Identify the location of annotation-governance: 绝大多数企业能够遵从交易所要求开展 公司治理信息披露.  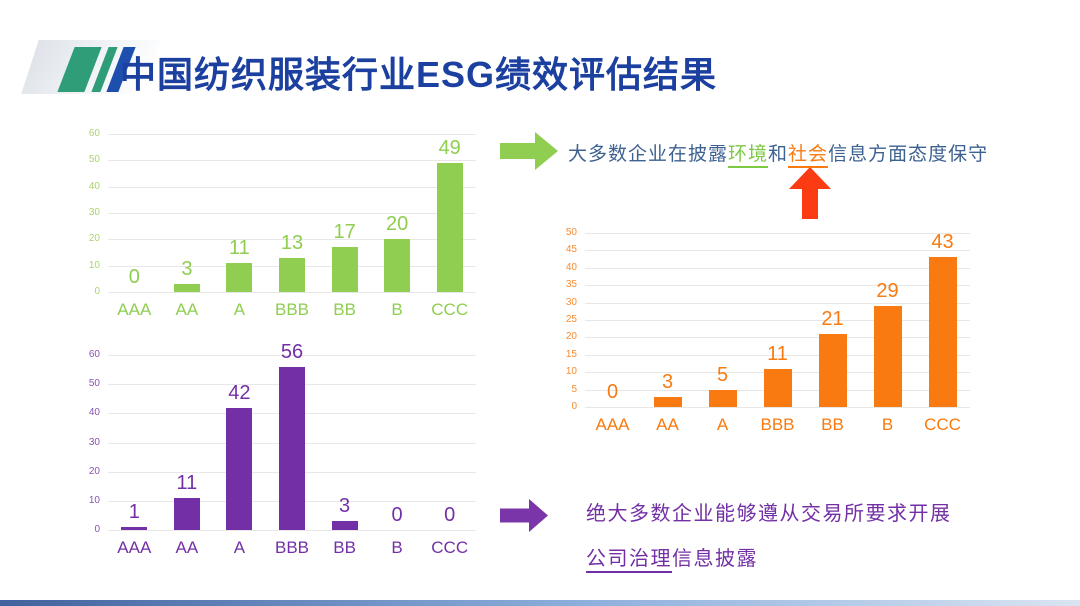
(769, 535).